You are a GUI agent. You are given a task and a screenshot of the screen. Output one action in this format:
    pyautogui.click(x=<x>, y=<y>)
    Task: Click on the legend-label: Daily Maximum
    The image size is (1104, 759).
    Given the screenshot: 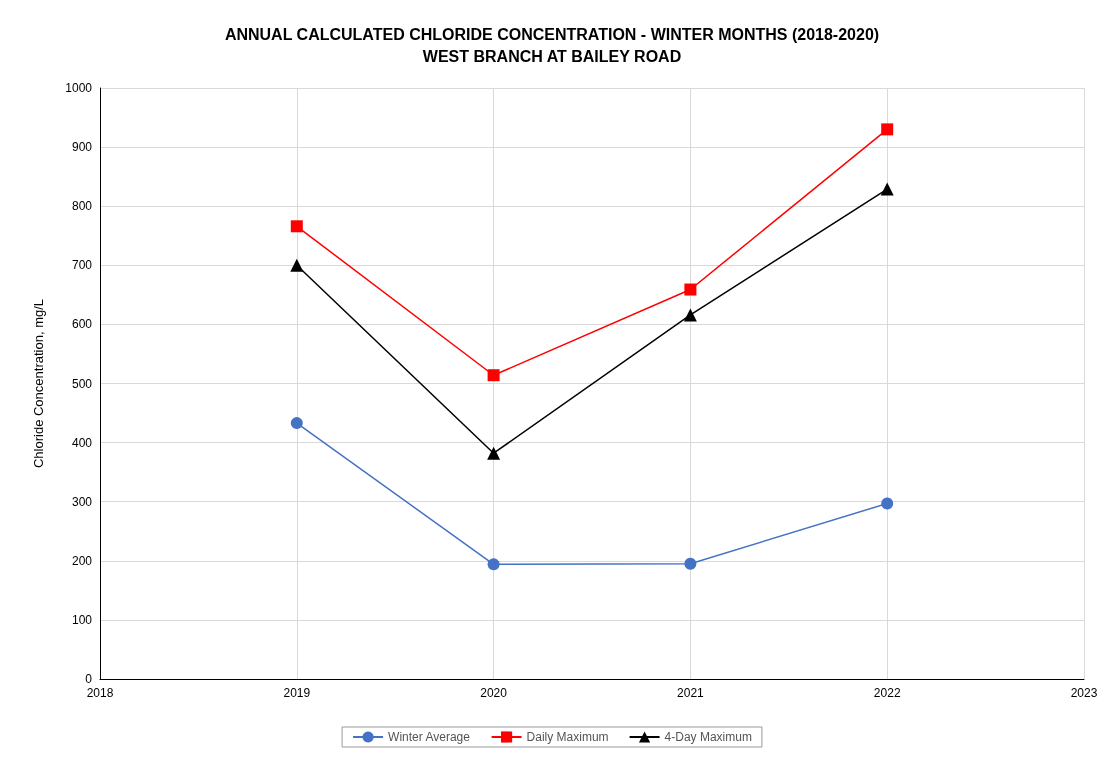 What is the action you would take?
    pyautogui.click(x=567, y=737)
    